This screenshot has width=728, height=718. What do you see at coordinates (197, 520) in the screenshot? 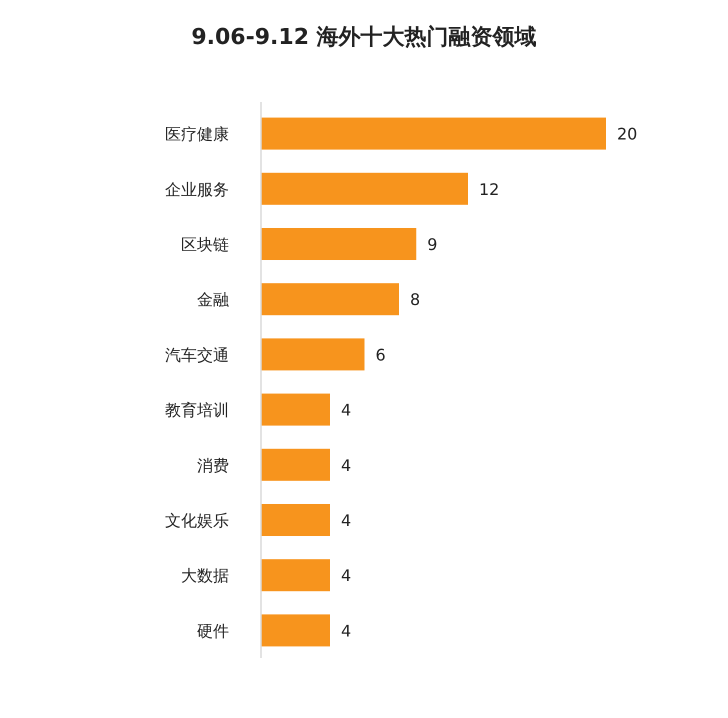
I see `y-tick-label: 文化娱乐` at bounding box center [197, 520].